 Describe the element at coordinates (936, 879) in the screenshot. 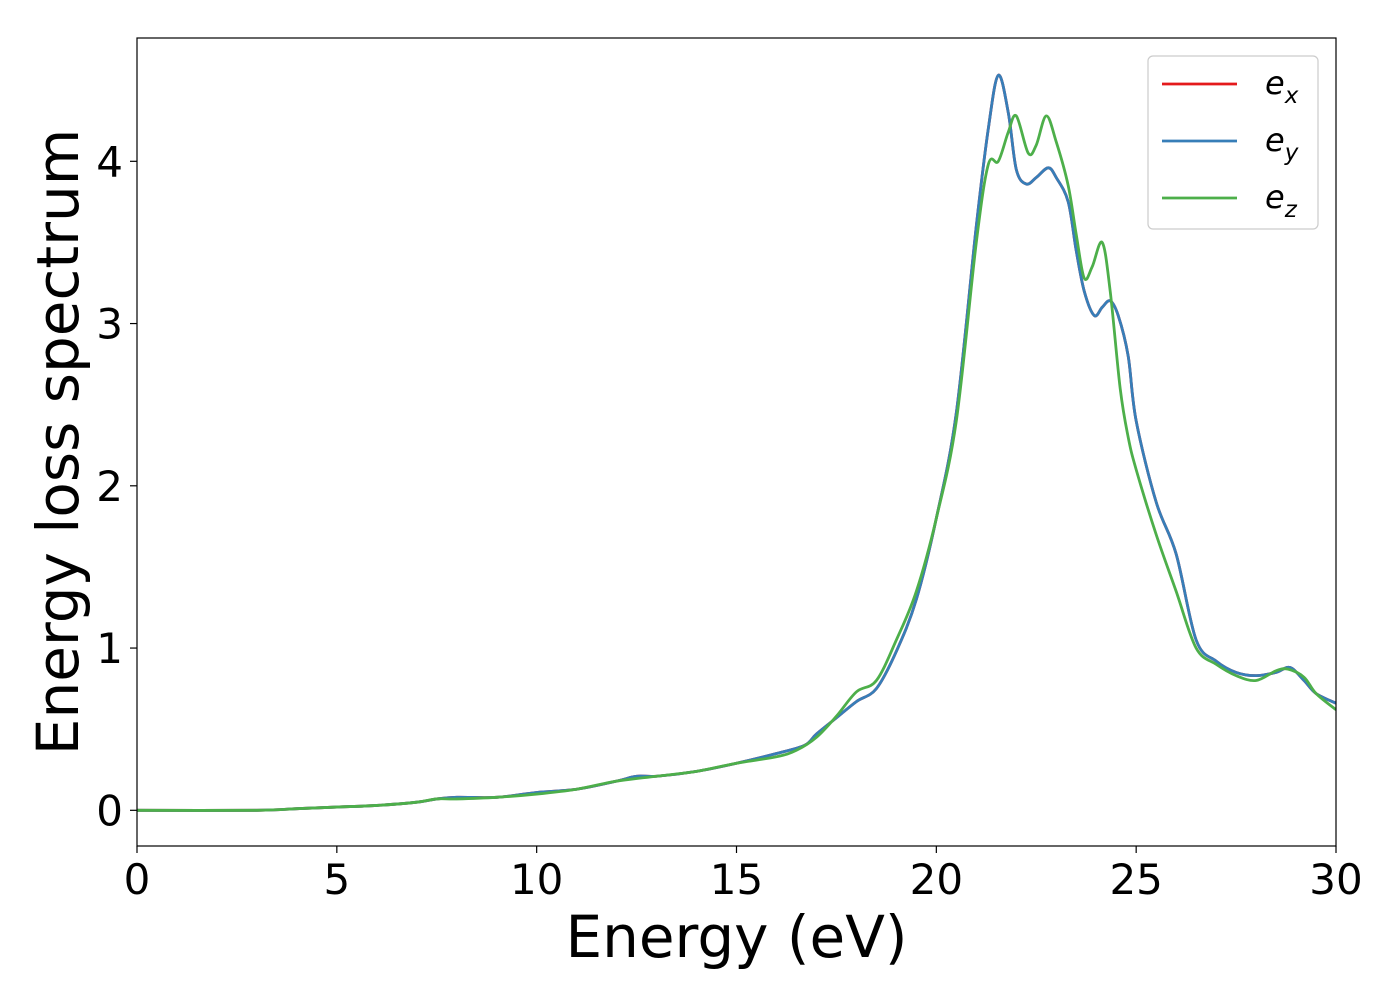

I see `x-tick-label: 20` at that location.